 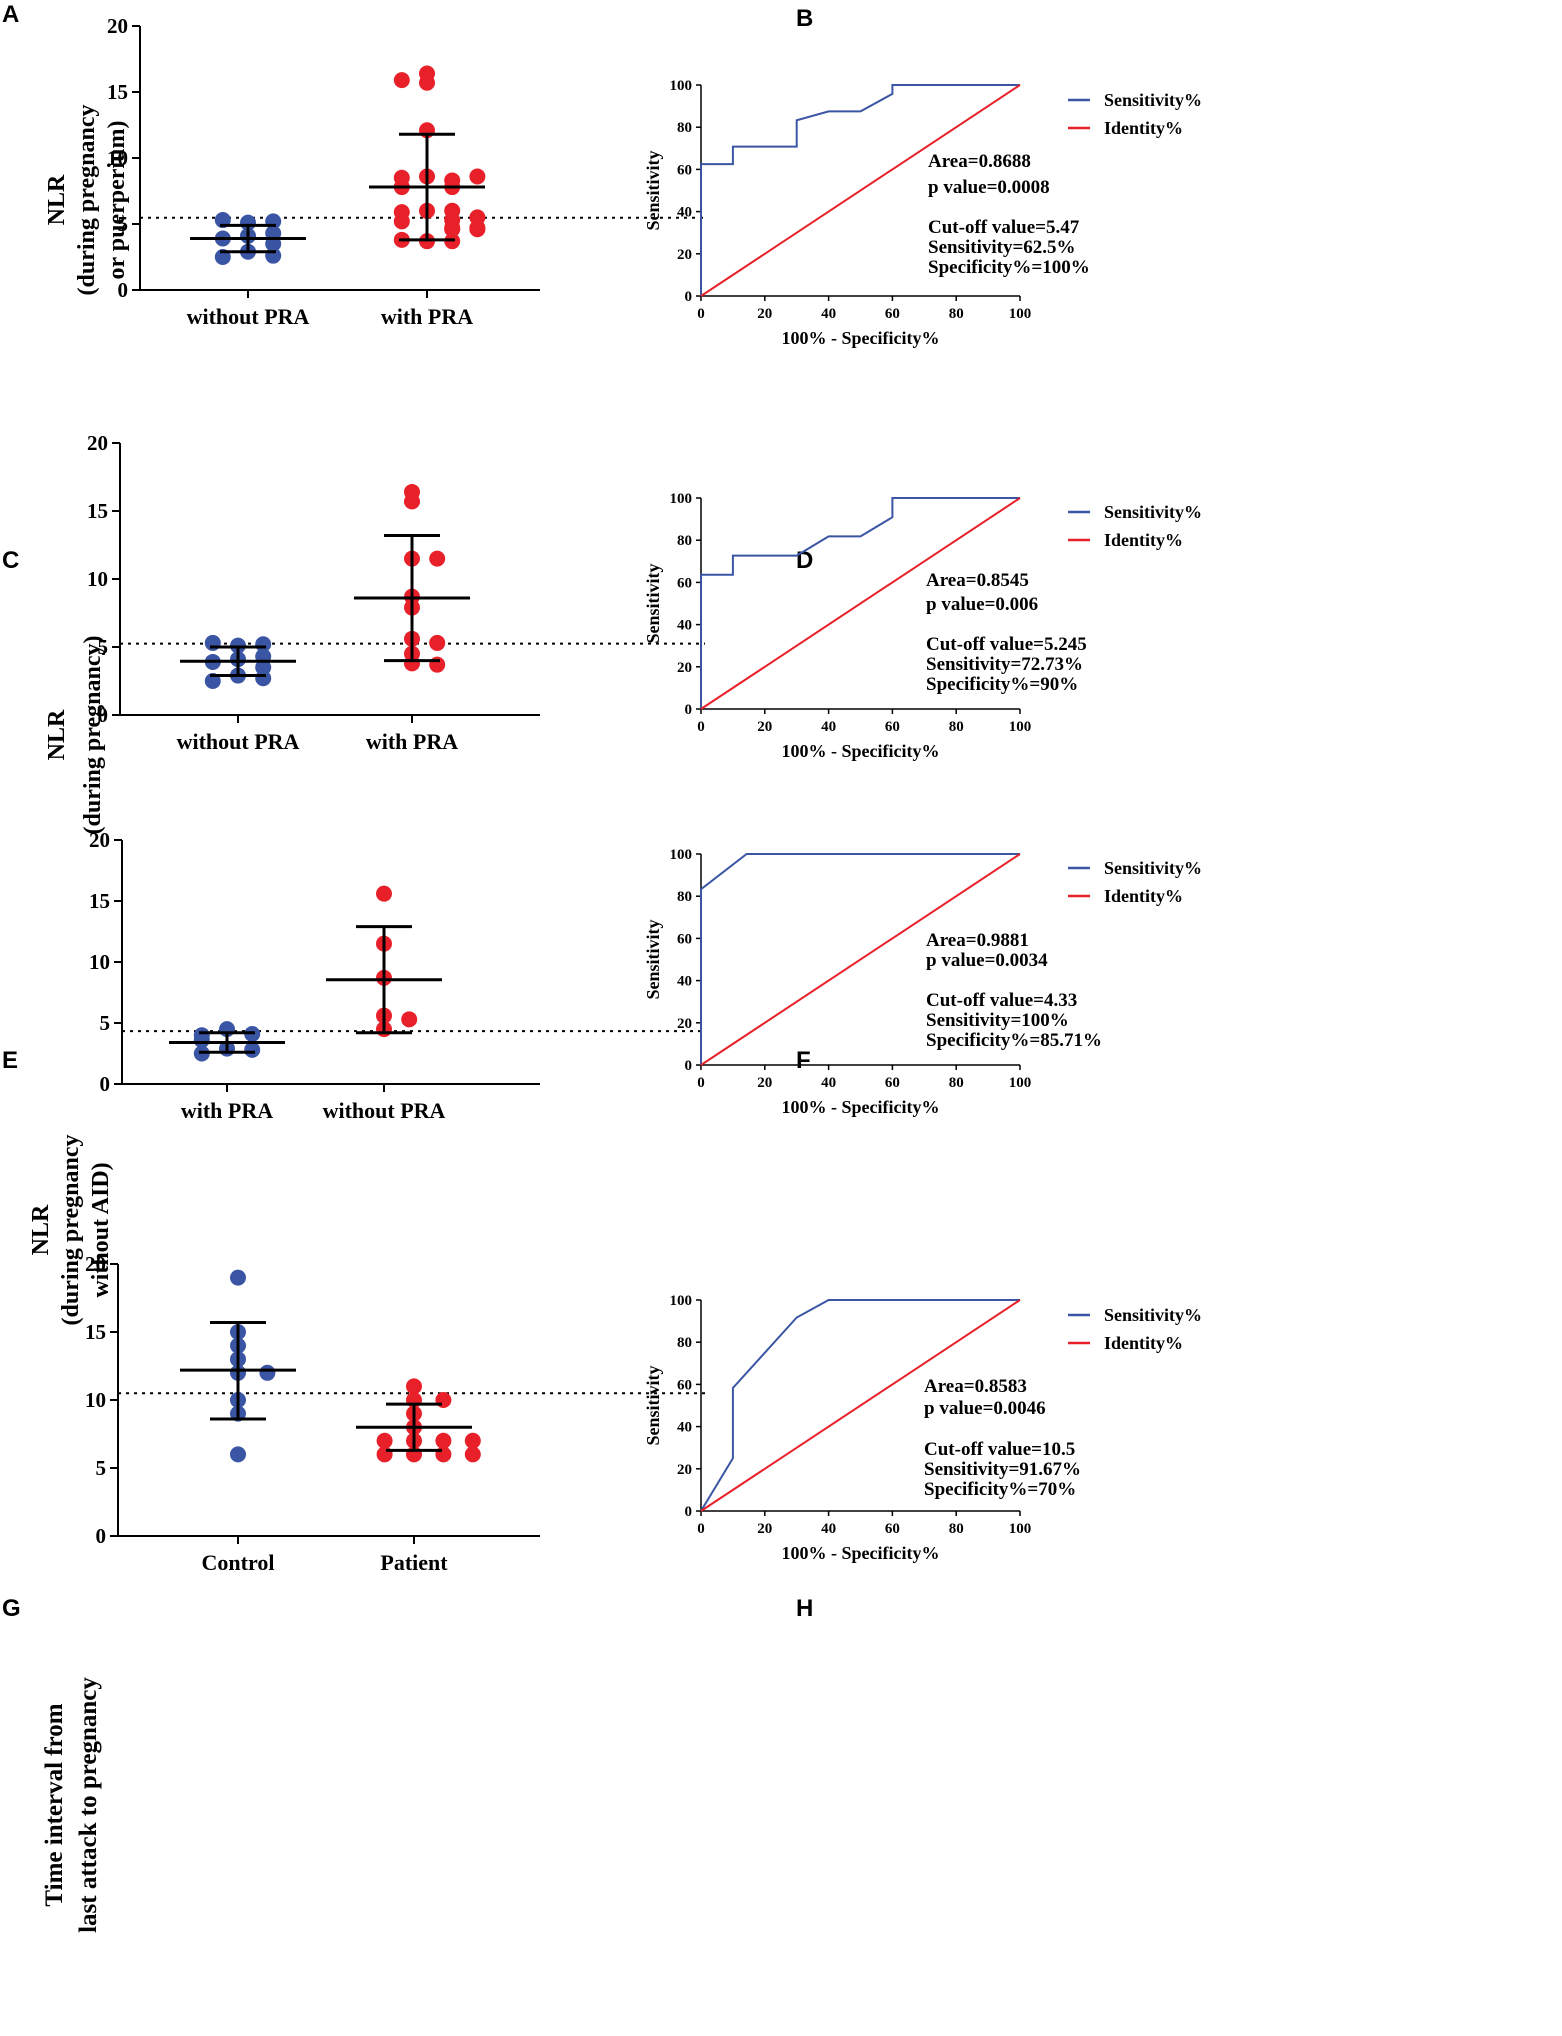 What do you see at coordinates (977, 940) in the screenshot?
I see `annotation-text: Area=0.9881` at bounding box center [977, 940].